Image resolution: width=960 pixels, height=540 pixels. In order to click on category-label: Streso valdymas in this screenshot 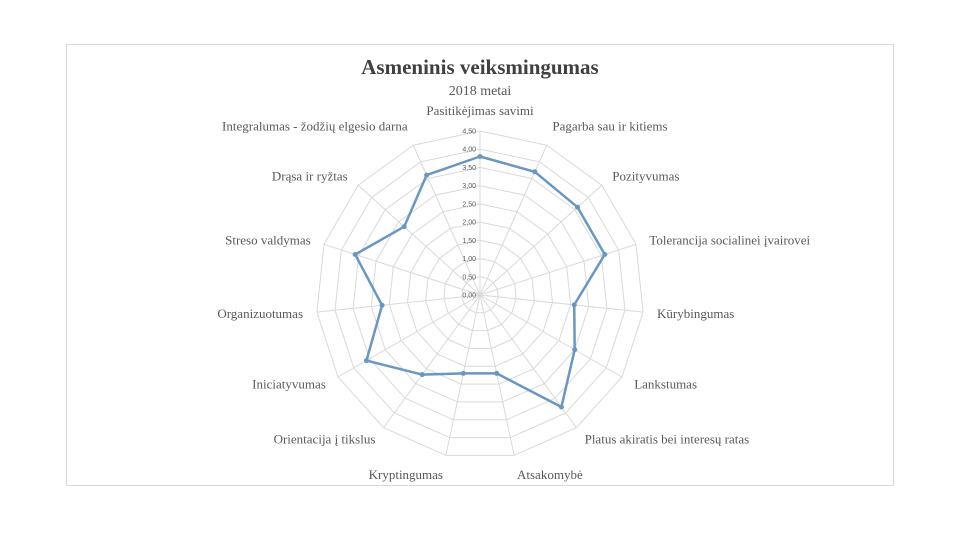, I will do `click(268, 240)`.